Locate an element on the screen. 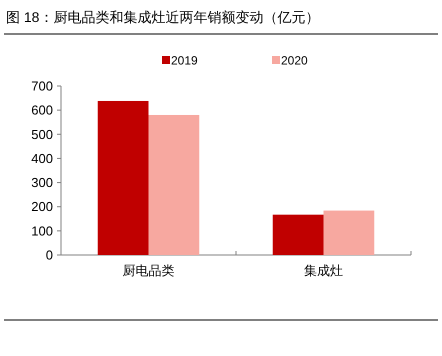 The height and width of the screenshot is (356, 442). x-tick-label: 厨电品类 is located at coordinates (148, 270).